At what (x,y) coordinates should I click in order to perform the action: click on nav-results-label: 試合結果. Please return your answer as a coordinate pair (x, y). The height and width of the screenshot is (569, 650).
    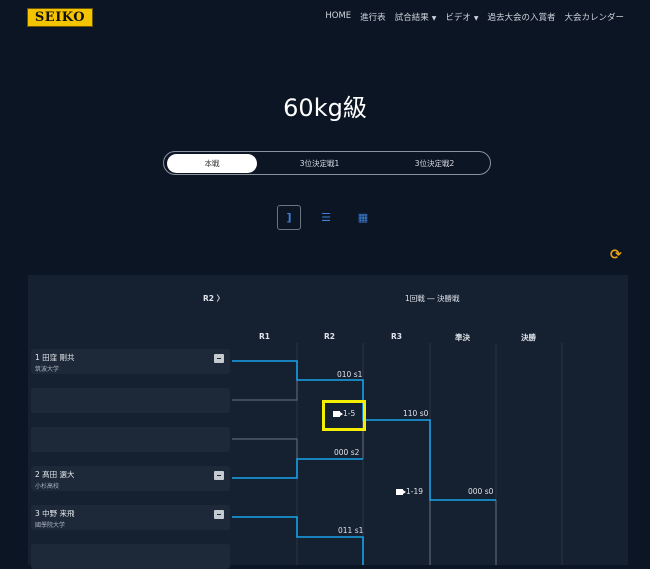
    Looking at the image, I should click on (411, 18).